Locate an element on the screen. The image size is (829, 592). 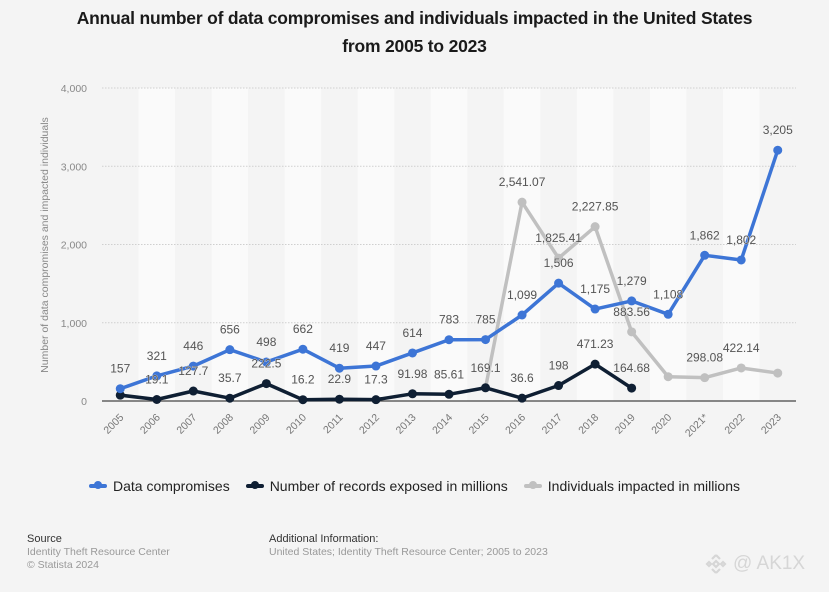
y-tick-label: 3,000 is located at coordinates (74, 167).